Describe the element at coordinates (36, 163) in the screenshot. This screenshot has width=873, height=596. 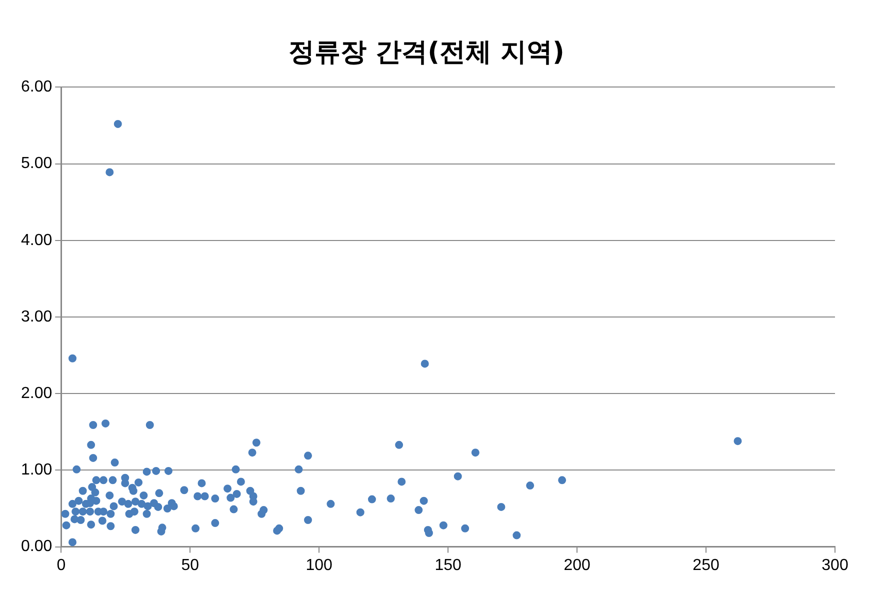
I see `y-tick-label: 5.00` at that location.